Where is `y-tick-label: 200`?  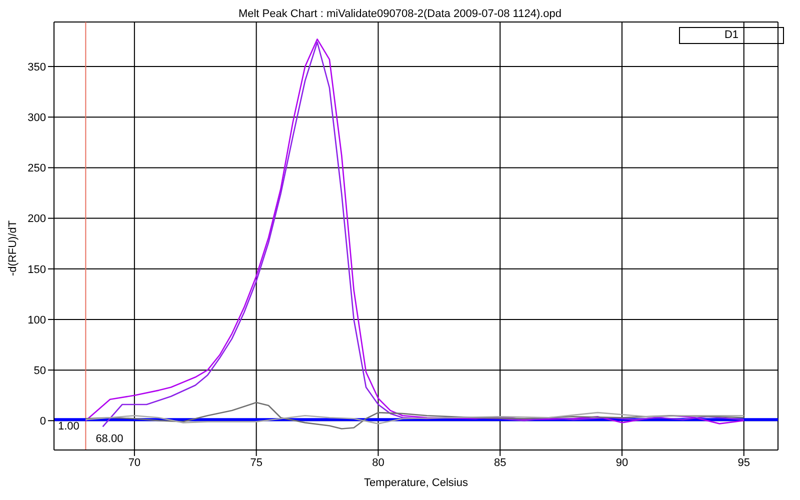 y-tick-label: 200 is located at coordinates (37, 219).